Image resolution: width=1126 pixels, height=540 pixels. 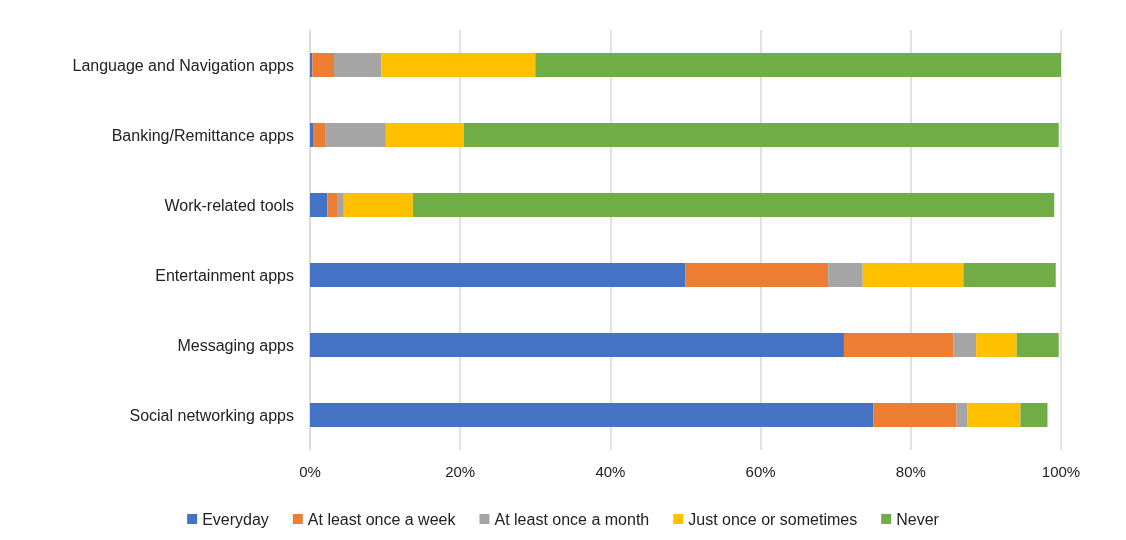 I want to click on y-tick-label: Work-related tools, so click(x=229, y=205).